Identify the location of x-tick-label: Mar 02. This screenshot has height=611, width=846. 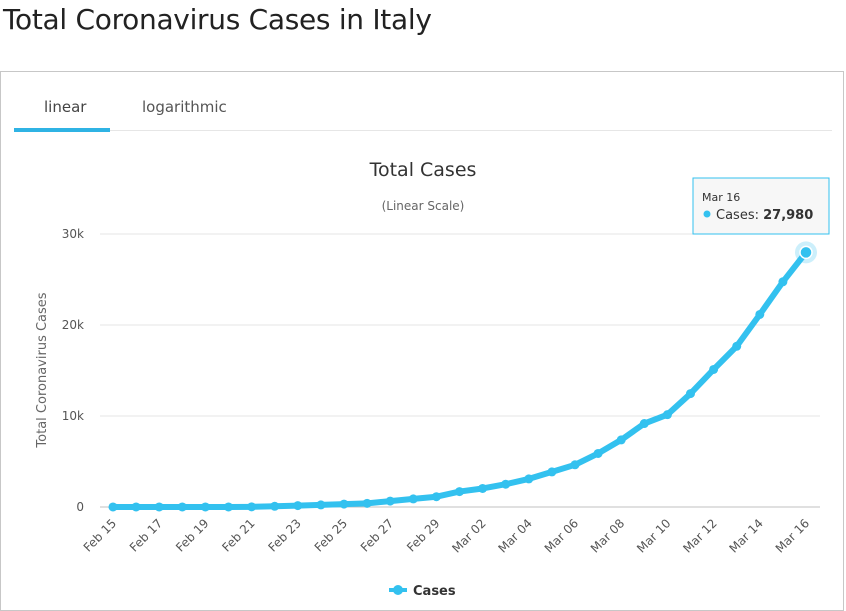
(468, 535).